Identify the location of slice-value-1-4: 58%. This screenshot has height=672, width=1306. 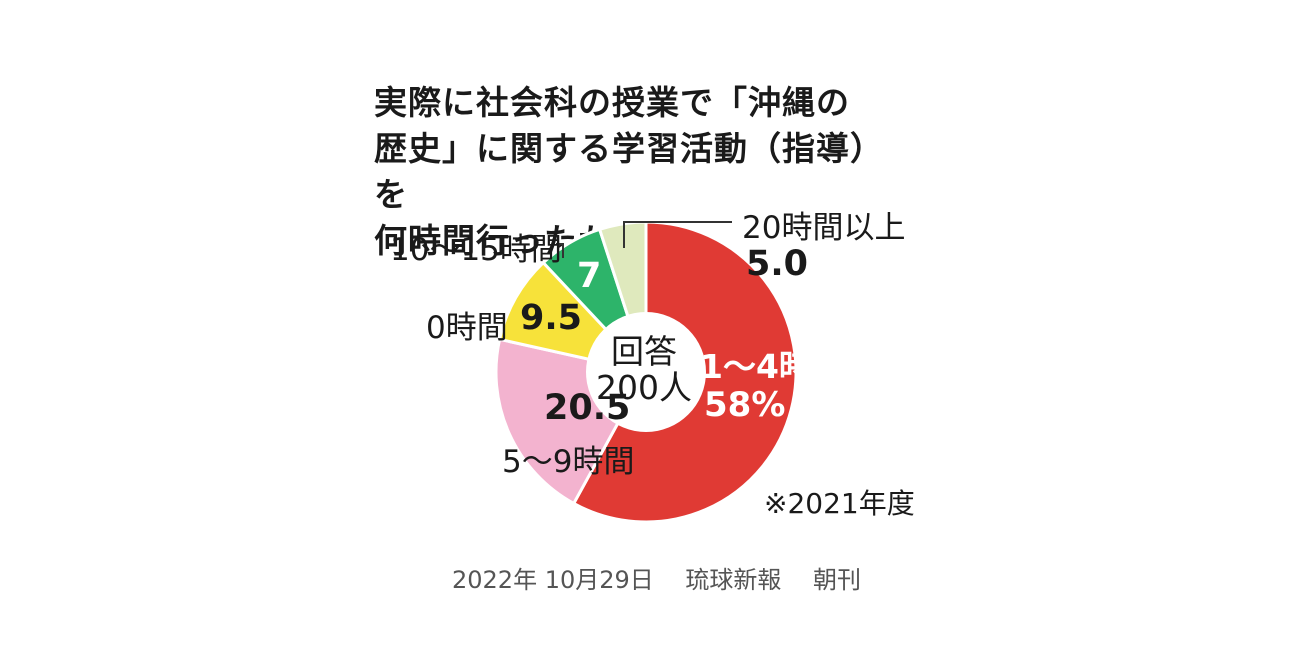
(745, 405).